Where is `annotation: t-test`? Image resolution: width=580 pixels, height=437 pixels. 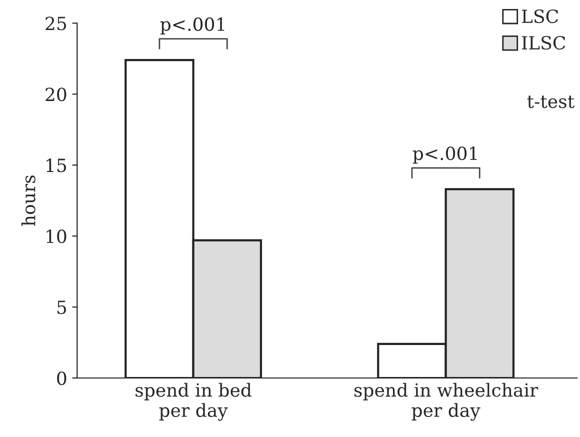
annotation: t-test is located at coordinates (550, 102).